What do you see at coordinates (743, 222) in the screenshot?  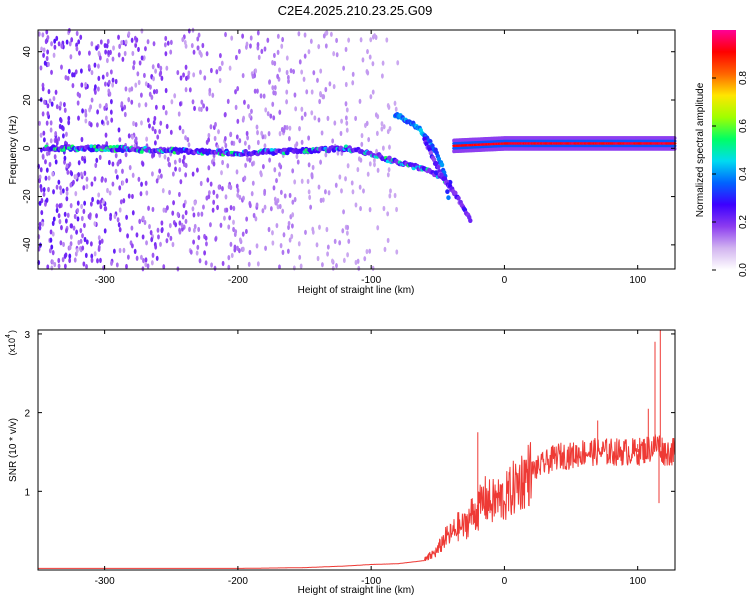 I see `colorbar-tick-label: 0.2` at bounding box center [743, 222].